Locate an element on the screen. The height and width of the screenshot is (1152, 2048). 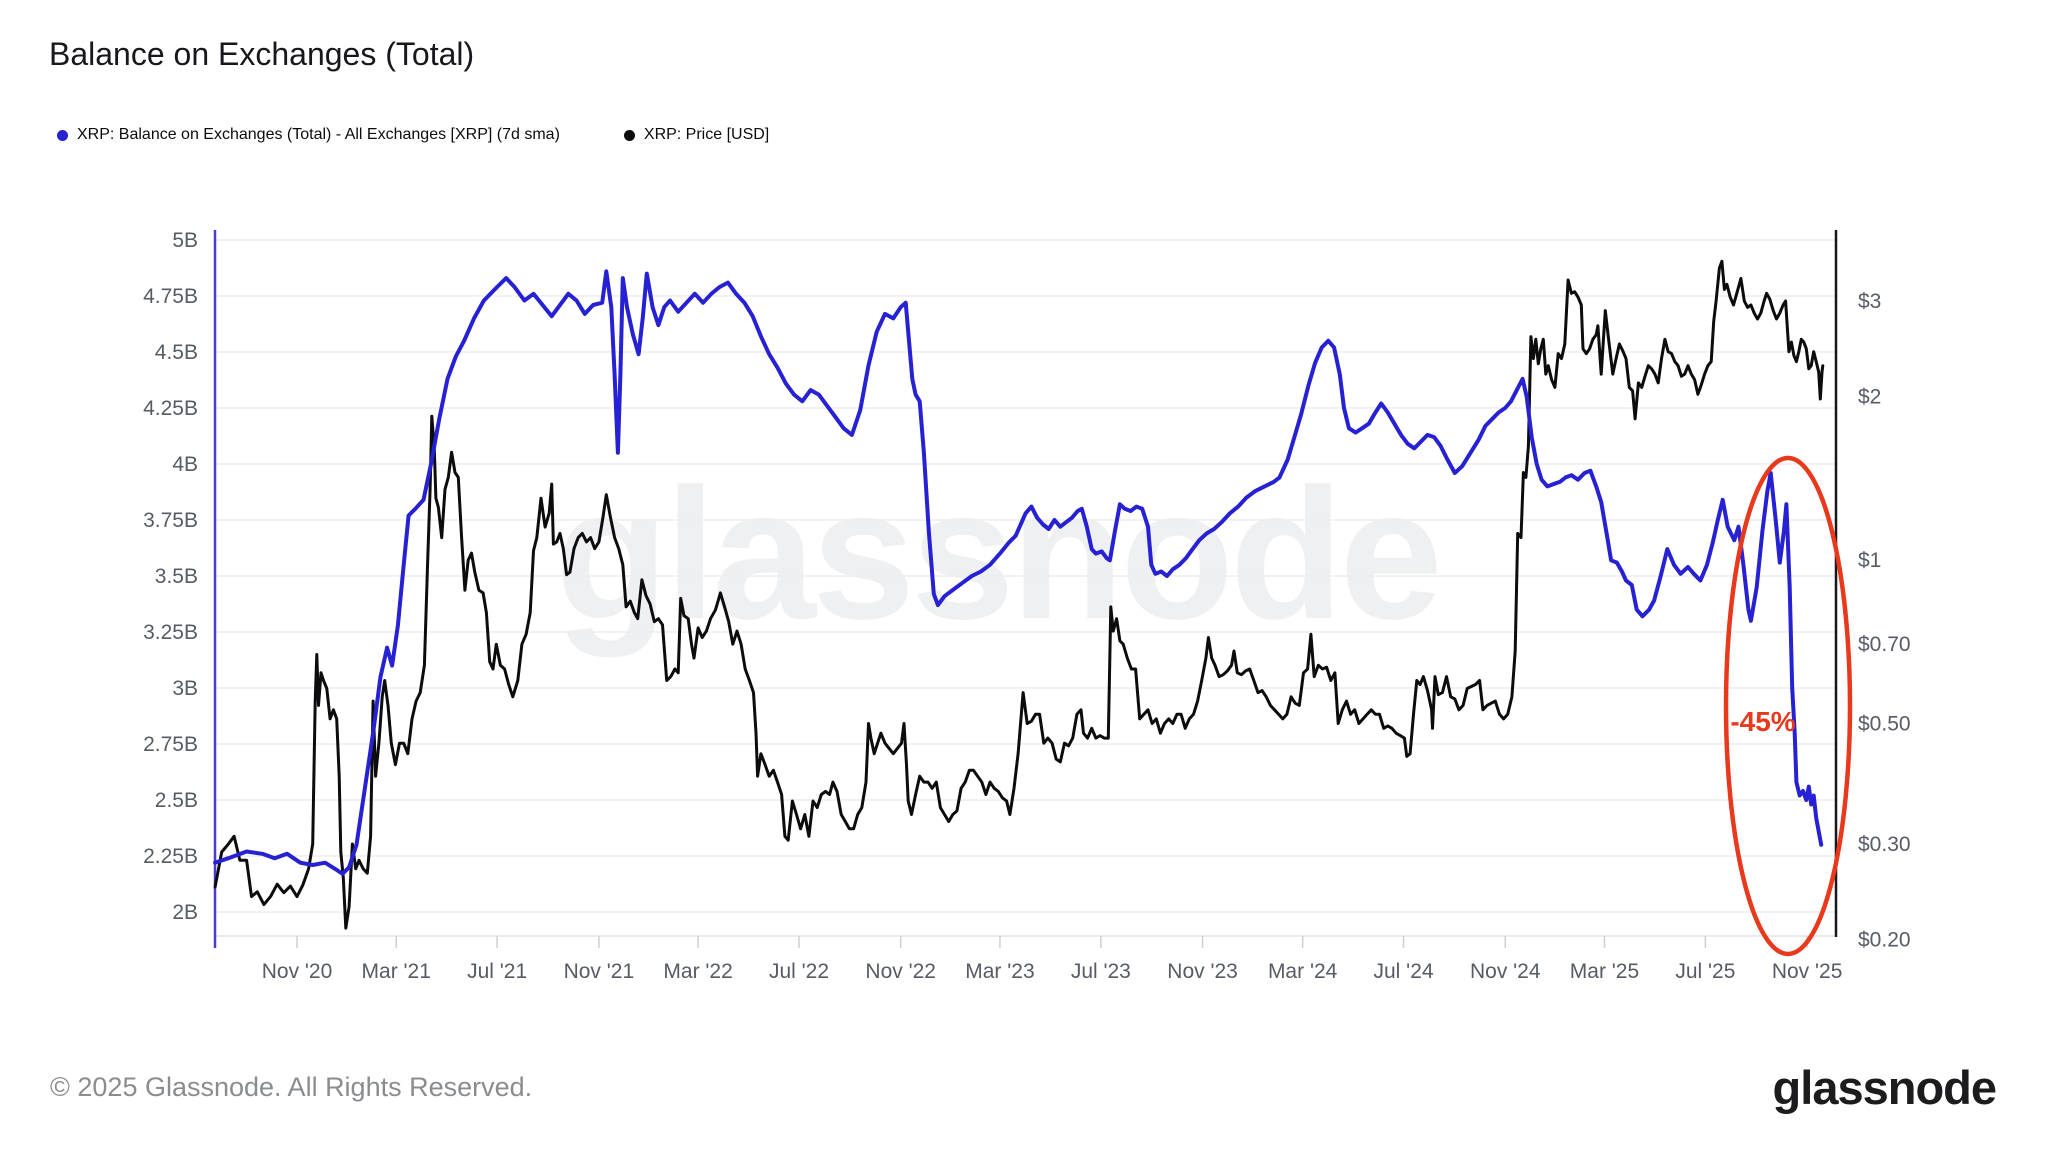
glassnode-logo: glassnode is located at coordinates (1884, 1087).